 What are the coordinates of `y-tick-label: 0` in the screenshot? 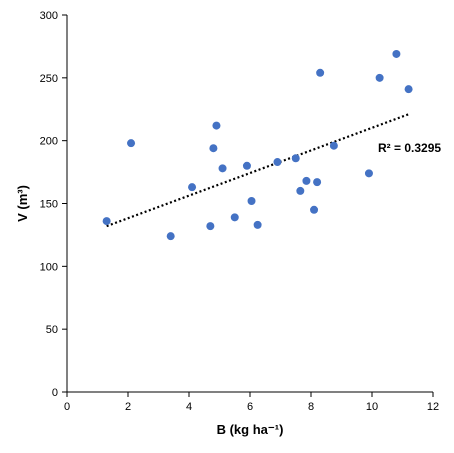 It's located at (55, 393).